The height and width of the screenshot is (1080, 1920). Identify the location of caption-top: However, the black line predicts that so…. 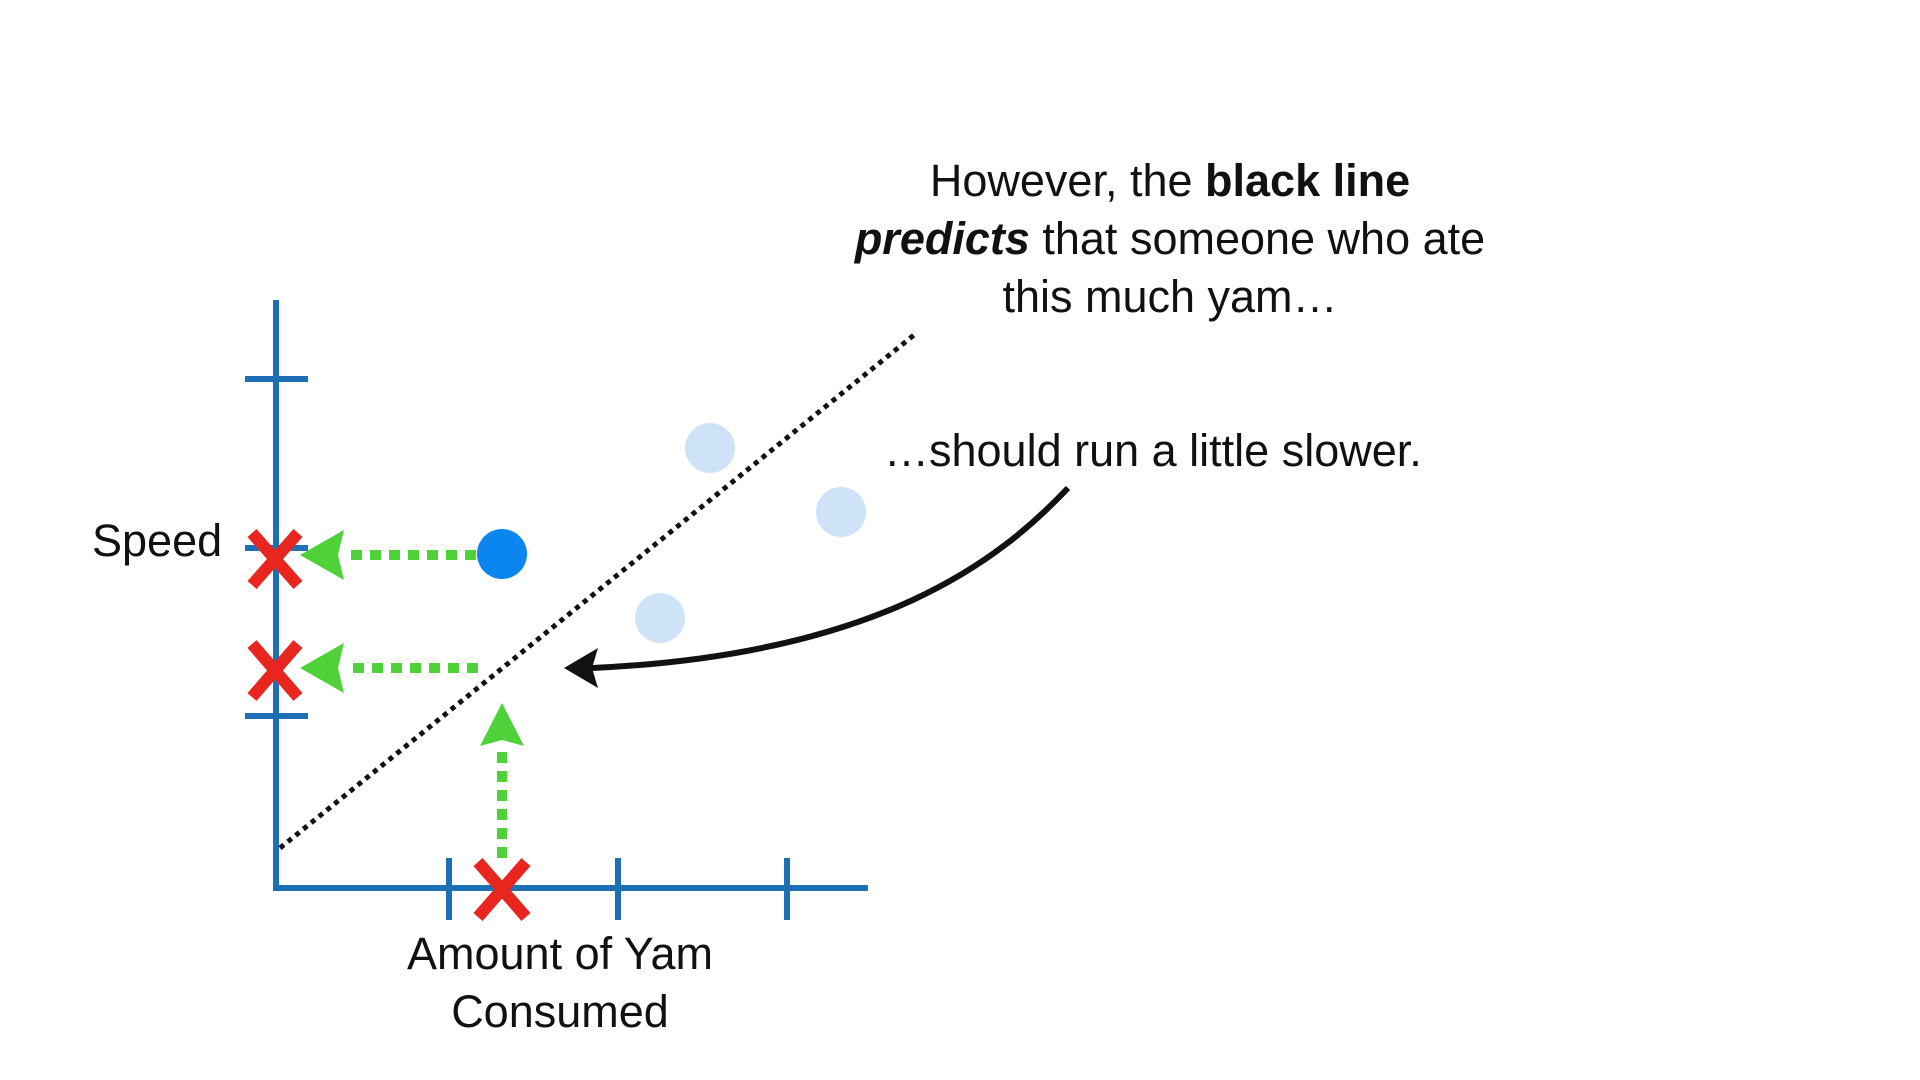
(1170, 239).